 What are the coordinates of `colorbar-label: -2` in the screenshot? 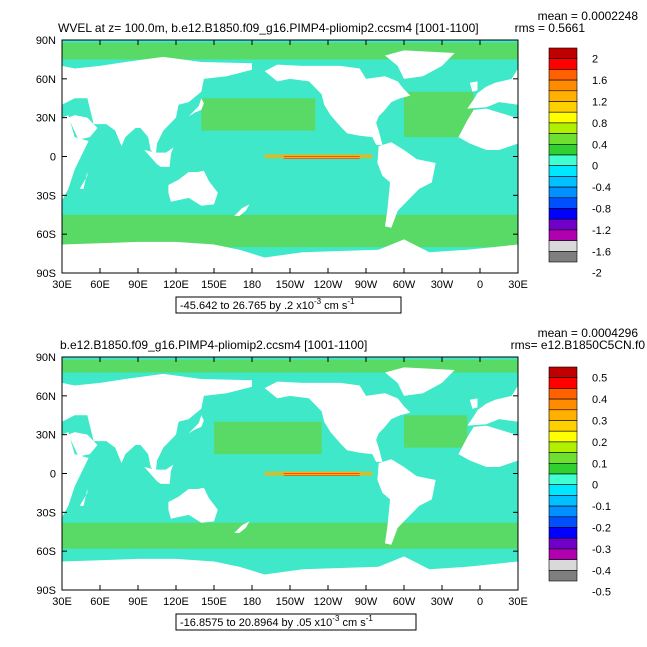 It's located at (597, 274).